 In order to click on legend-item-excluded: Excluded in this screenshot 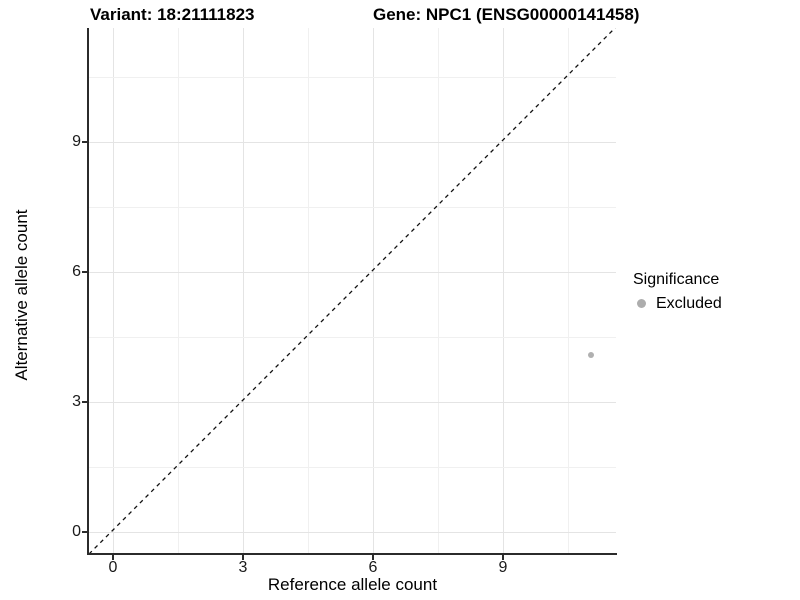, I will do `click(677, 304)`.